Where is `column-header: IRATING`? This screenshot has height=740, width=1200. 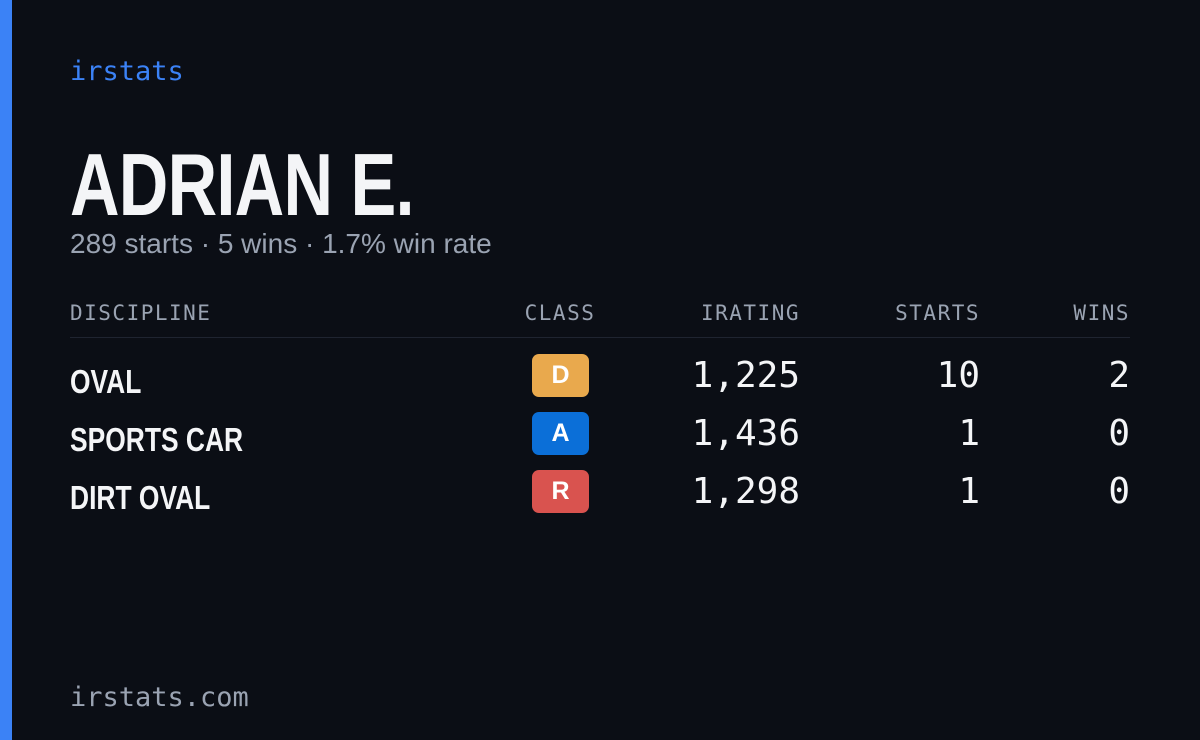 column-header: IRATING is located at coordinates (750, 313).